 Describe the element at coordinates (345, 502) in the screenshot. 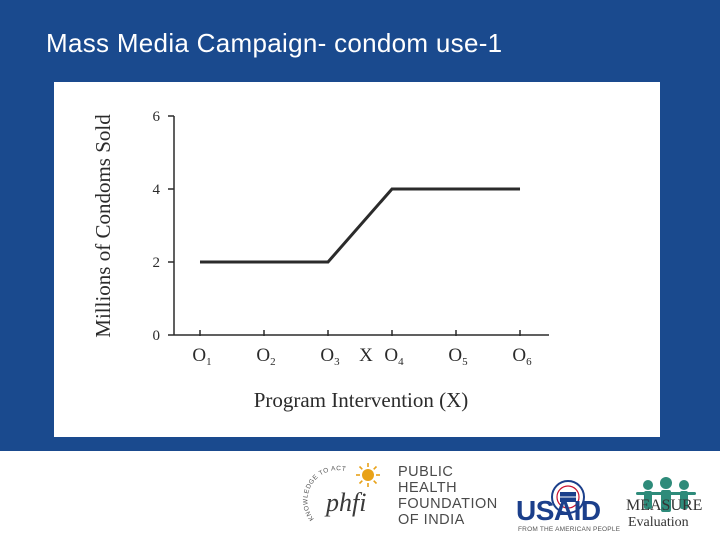

I see `phfi-mark-text: phfi` at that location.